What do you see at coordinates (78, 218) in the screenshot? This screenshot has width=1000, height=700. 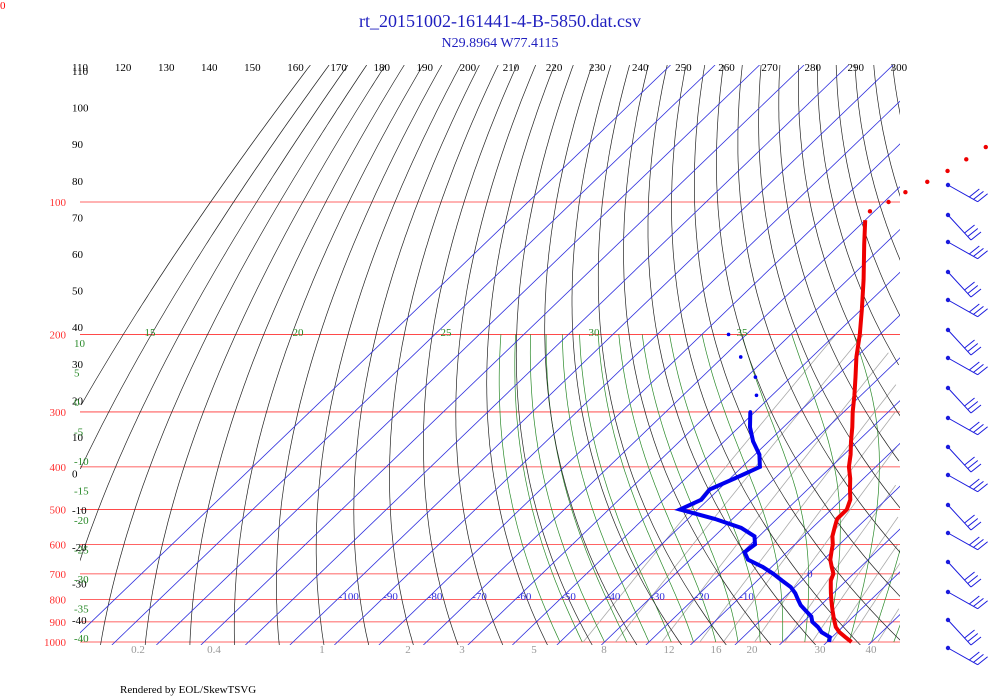 I see `dry-adiabat-left-label: 70` at bounding box center [78, 218].